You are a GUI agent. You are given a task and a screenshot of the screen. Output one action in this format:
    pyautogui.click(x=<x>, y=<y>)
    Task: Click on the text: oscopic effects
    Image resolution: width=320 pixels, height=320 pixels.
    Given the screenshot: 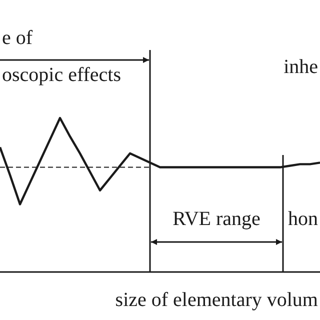 What is the action you would take?
    pyautogui.click(x=62, y=75)
    